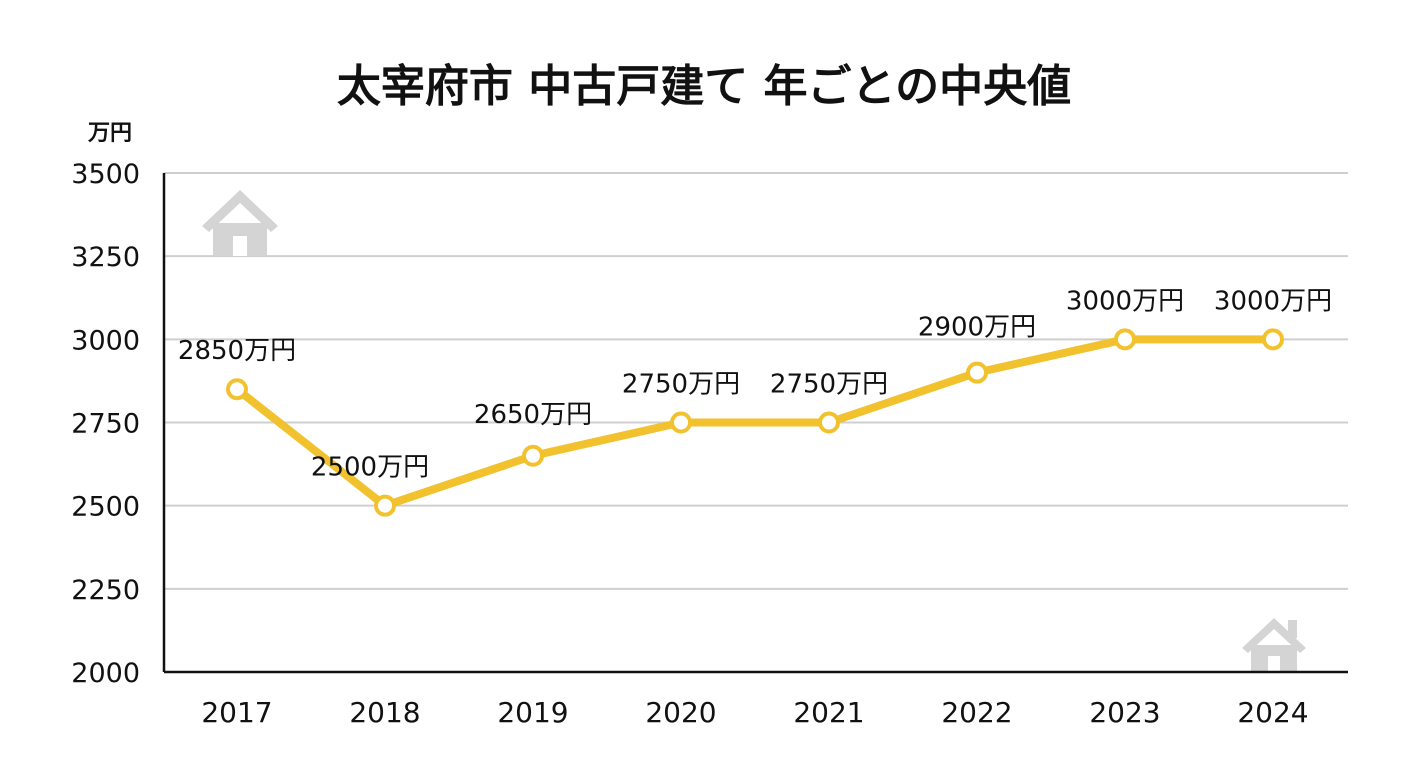  What do you see at coordinates (533, 415) in the screenshot?
I see `data-label: 2650万円` at bounding box center [533, 415].